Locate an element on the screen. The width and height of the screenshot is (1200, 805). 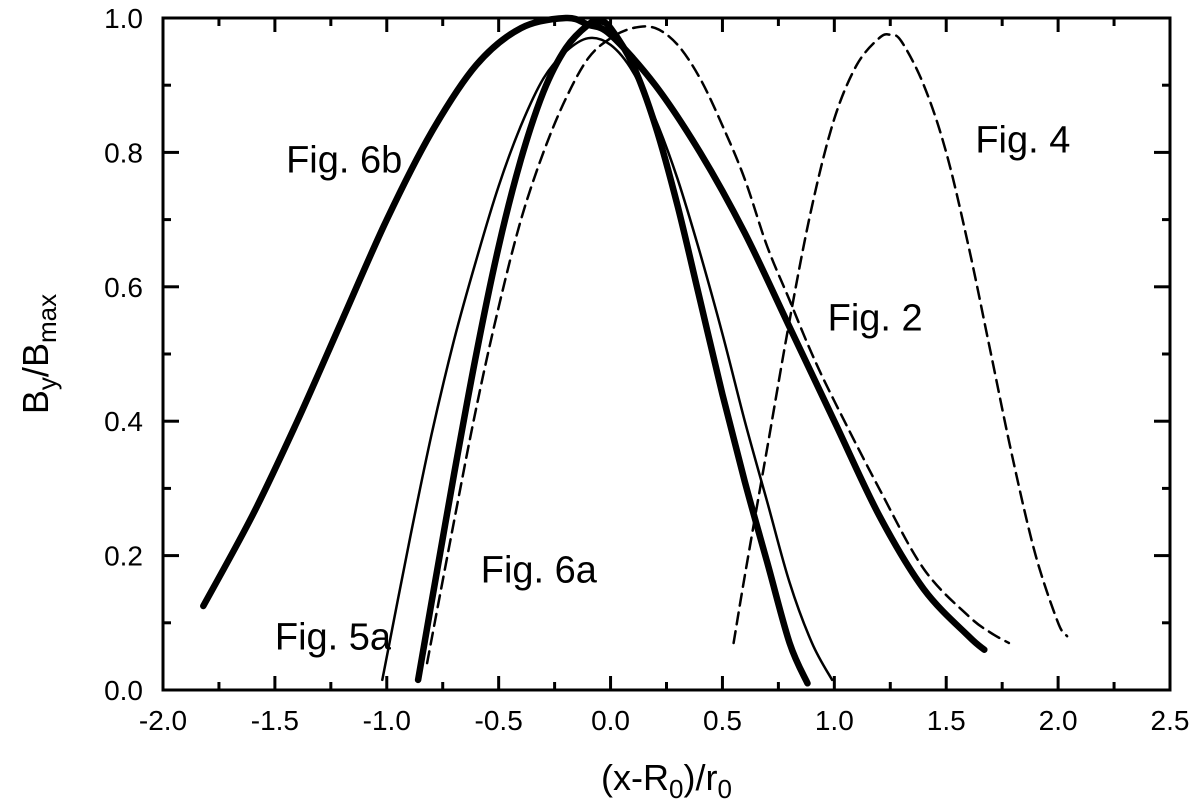
x-tick-label: 2.0 is located at coordinates (1058, 720).